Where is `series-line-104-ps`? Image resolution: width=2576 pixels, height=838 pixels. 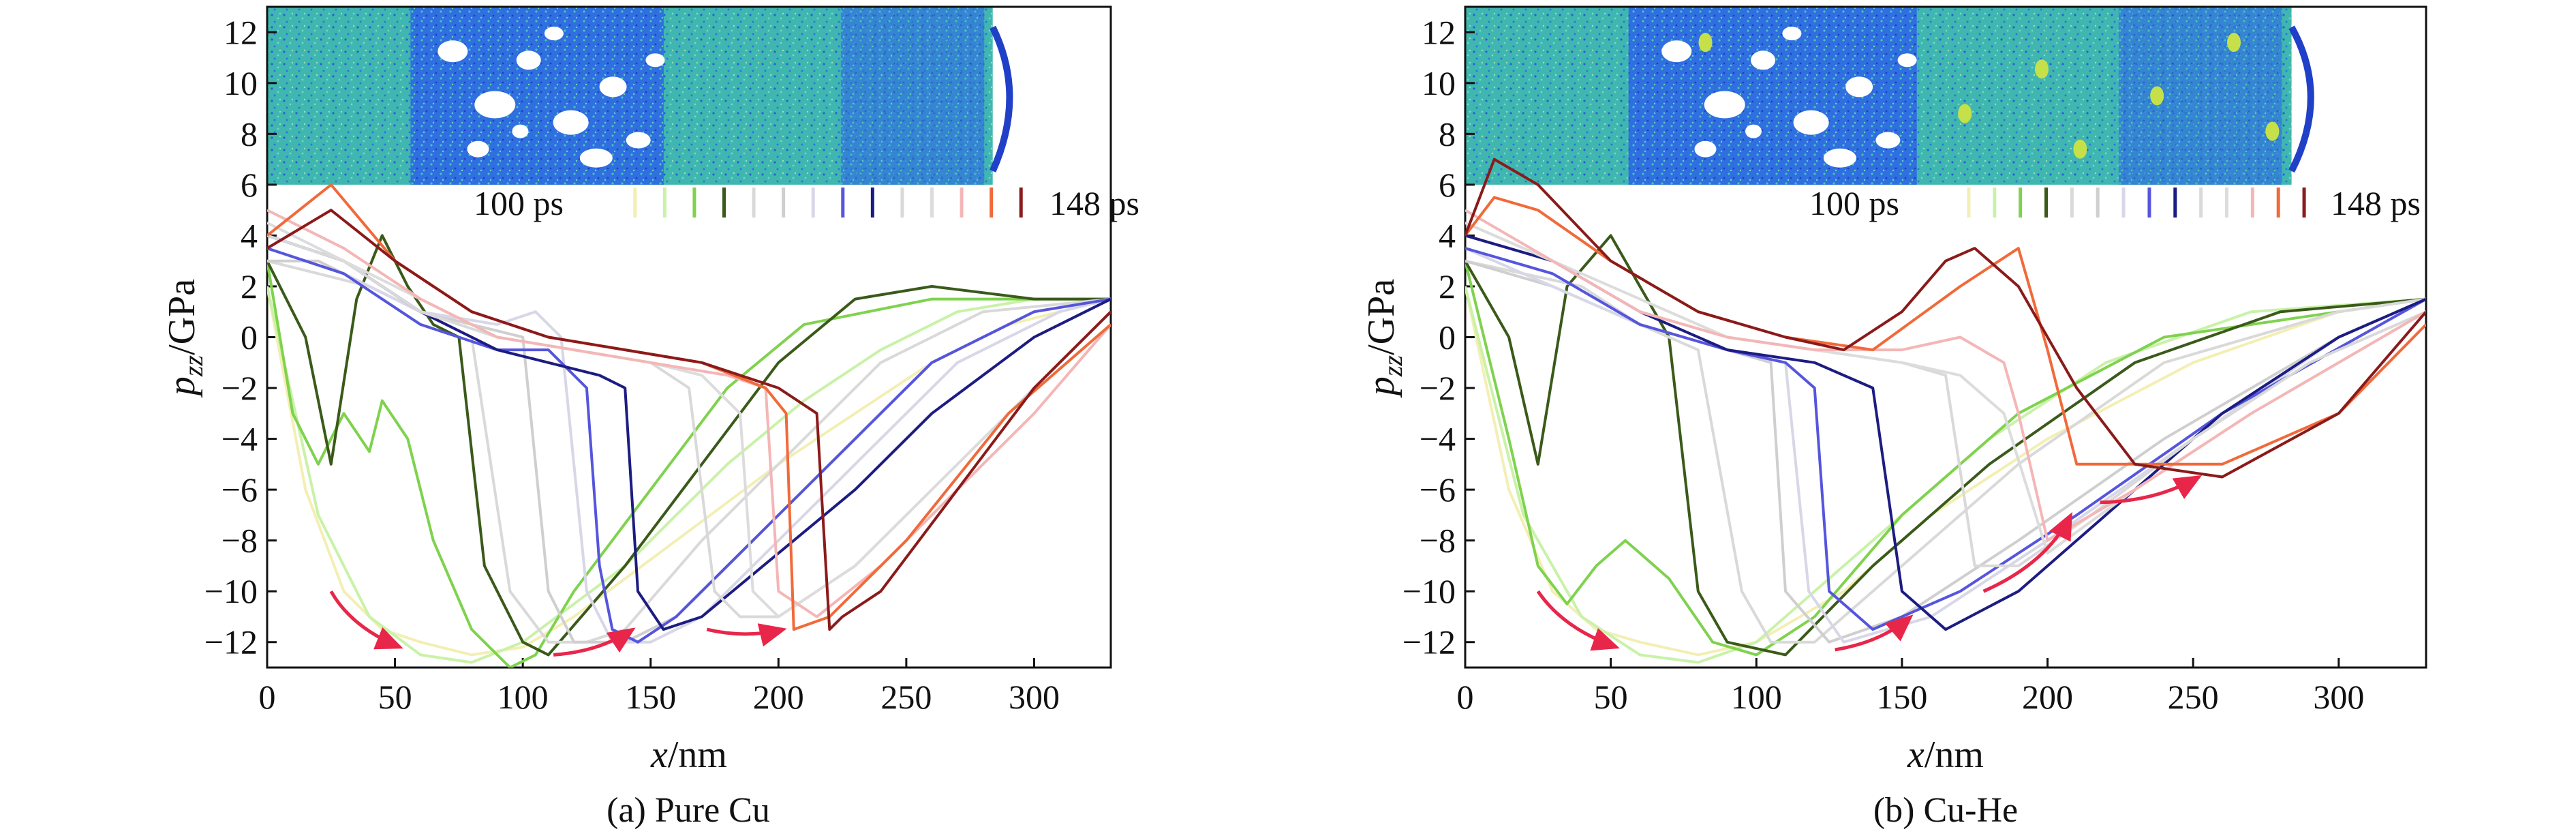 series-line-104-ps is located at coordinates (689, 475).